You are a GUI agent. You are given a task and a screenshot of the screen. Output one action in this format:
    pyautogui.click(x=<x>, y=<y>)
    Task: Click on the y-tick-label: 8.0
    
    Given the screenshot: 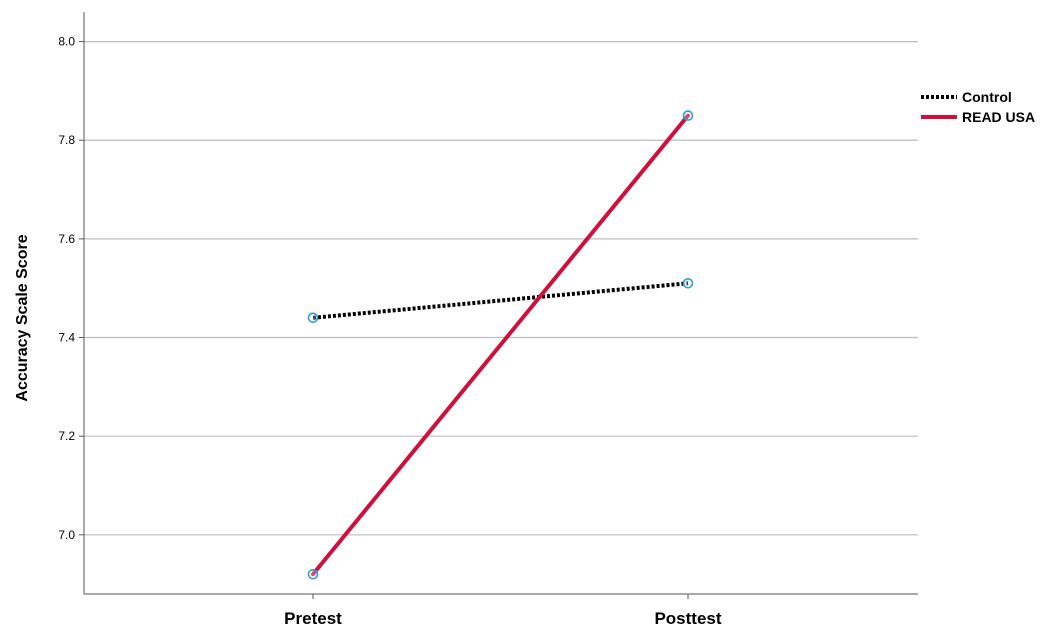 What is the action you would take?
    pyautogui.click(x=66, y=42)
    